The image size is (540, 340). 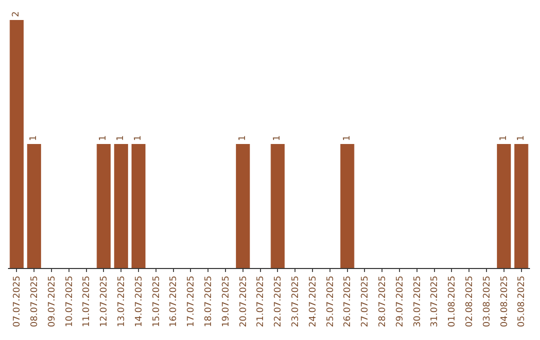 I want to click on x-tick-label: 22.07.2025, so click(x=279, y=302).